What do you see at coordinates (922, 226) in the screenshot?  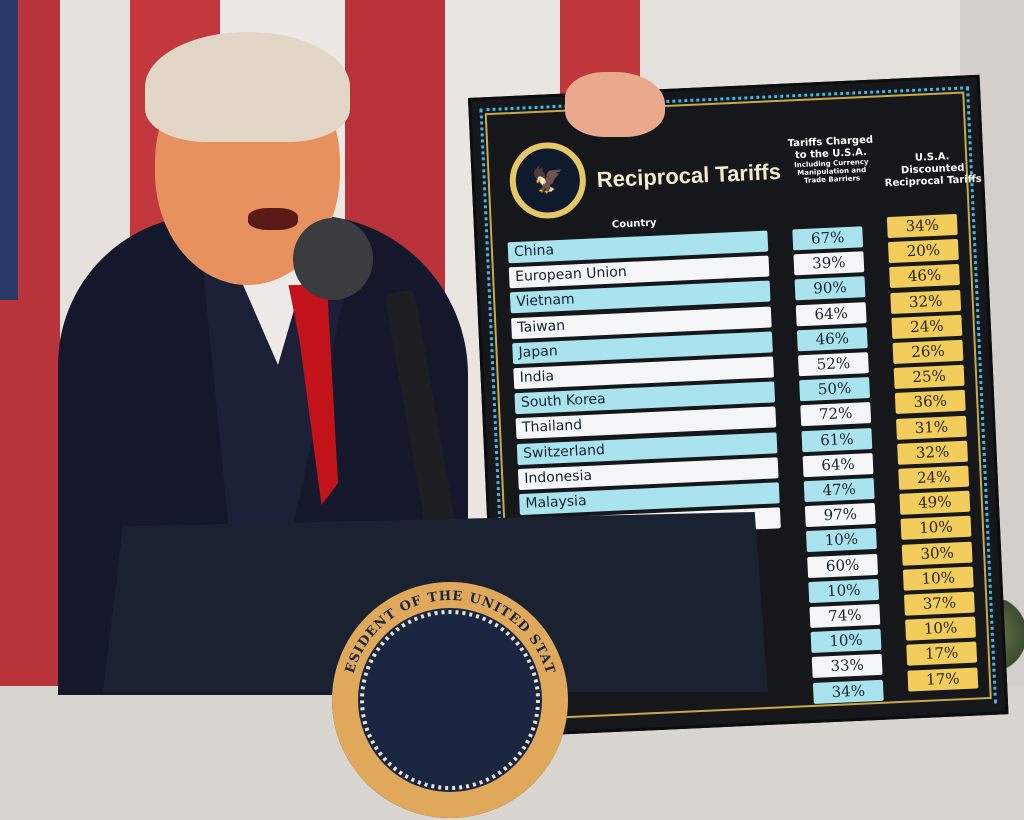 I see `discounted-cell: 34%` at bounding box center [922, 226].